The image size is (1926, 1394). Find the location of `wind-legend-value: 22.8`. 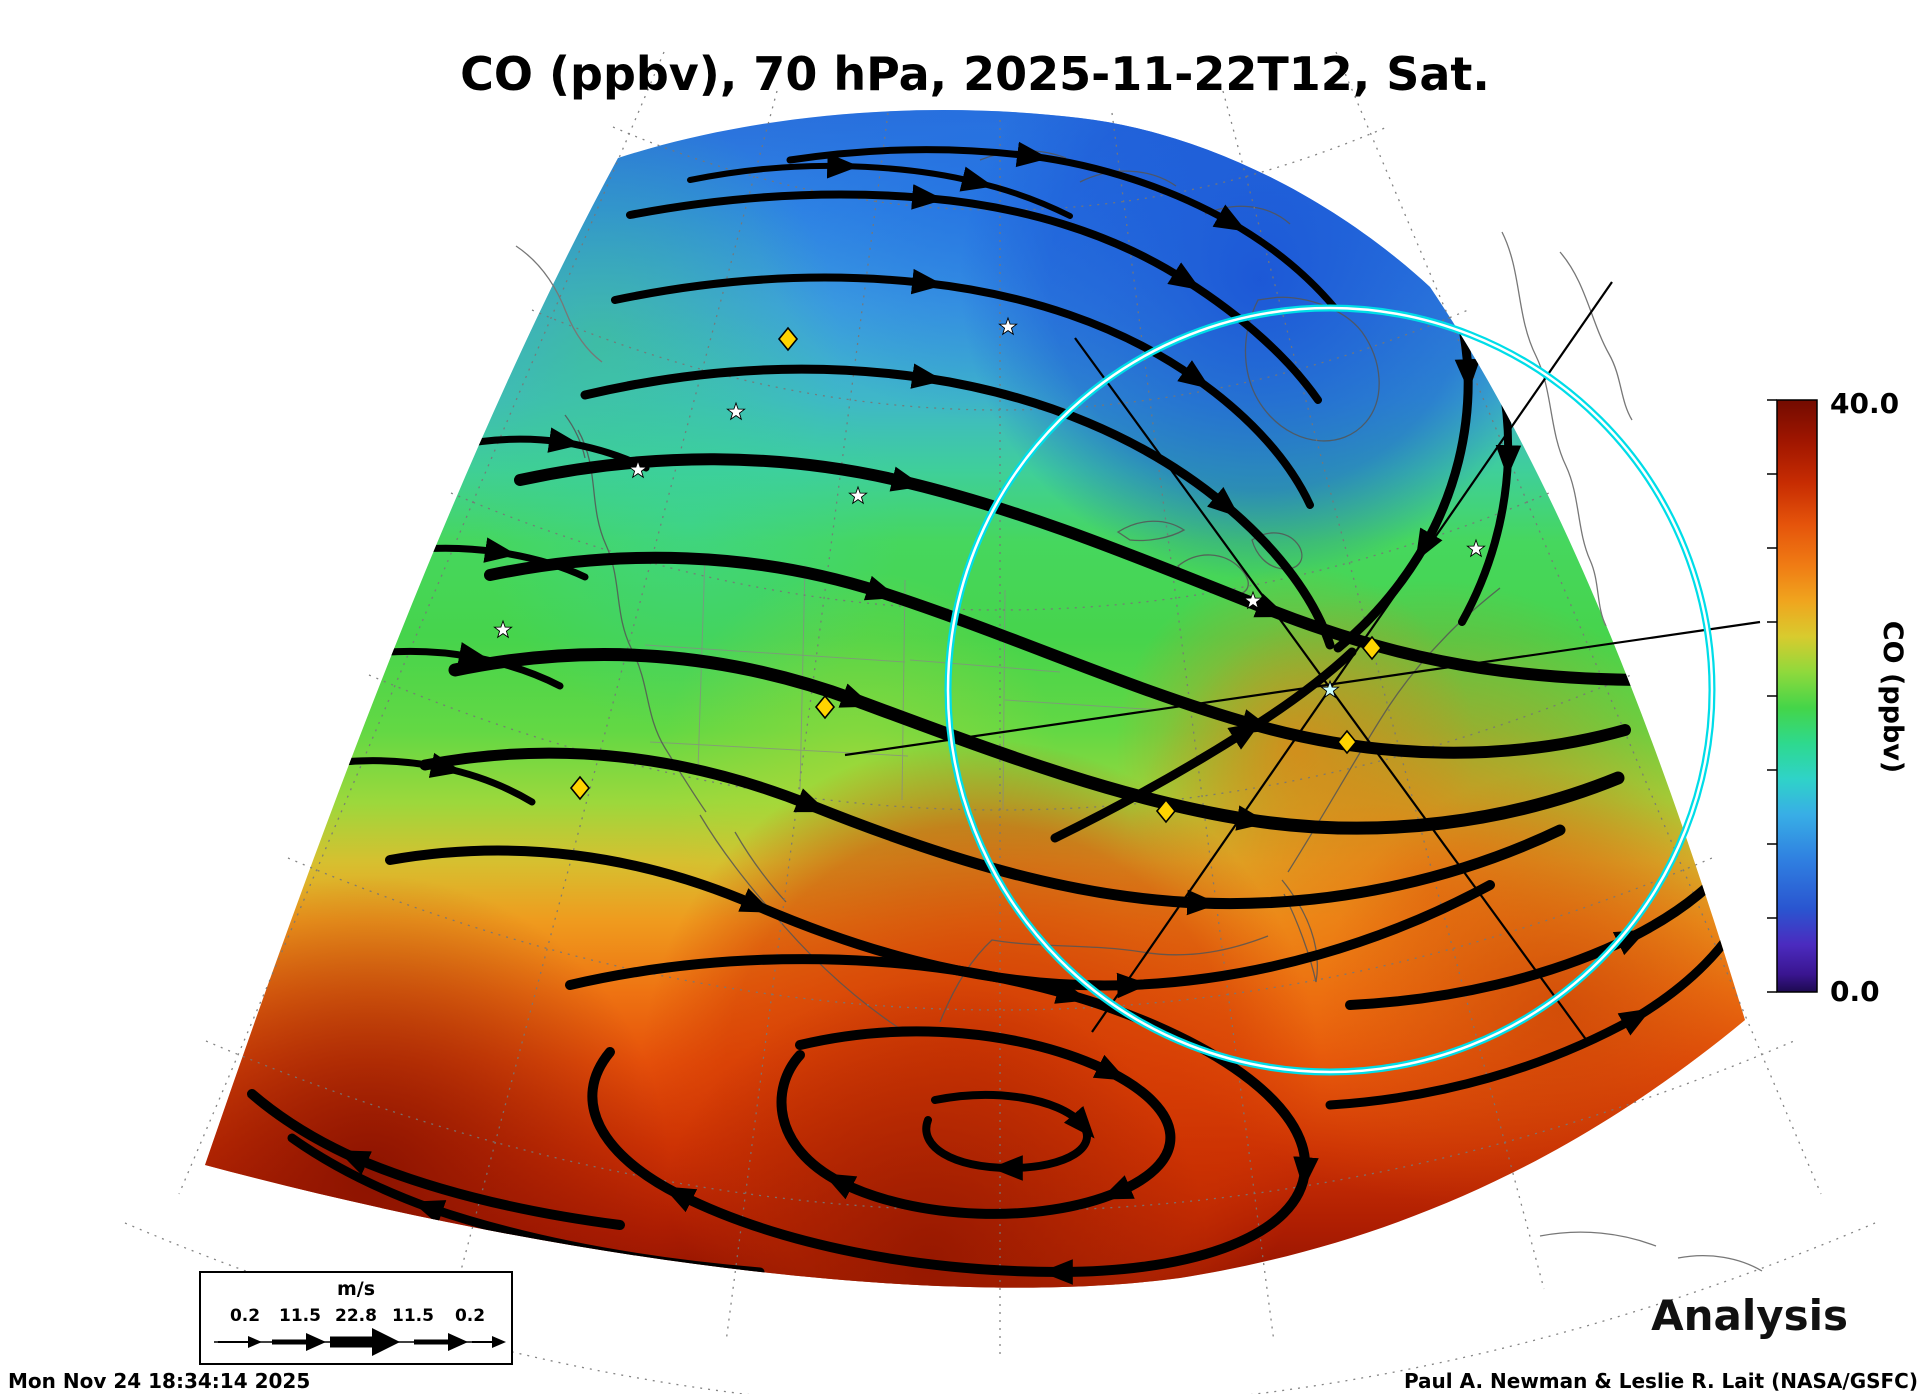

wind-legend-value: 22.8 is located at coordinates (356, 1316).